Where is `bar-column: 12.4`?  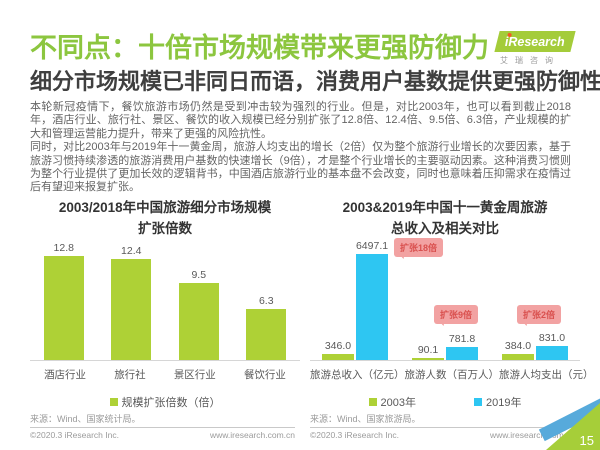 bar-column: 12.4 is located at coordinates (131, 302).